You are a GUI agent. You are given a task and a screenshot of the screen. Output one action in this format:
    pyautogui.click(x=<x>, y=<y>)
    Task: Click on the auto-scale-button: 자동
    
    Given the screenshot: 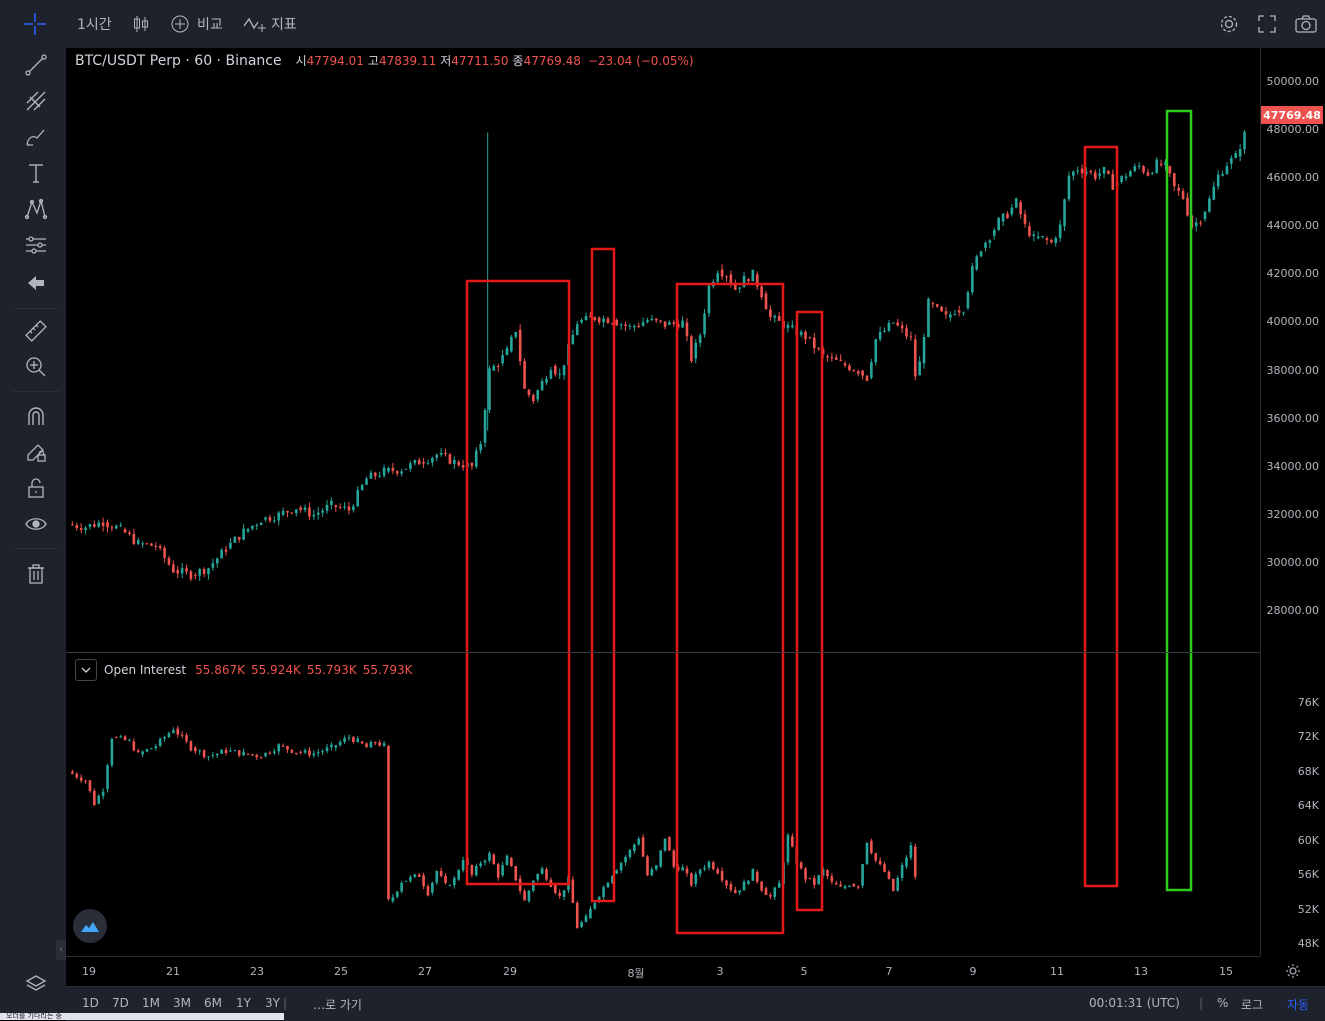 What is the action you would take?
    pyautogui.click(x=1298, y=1005)
    